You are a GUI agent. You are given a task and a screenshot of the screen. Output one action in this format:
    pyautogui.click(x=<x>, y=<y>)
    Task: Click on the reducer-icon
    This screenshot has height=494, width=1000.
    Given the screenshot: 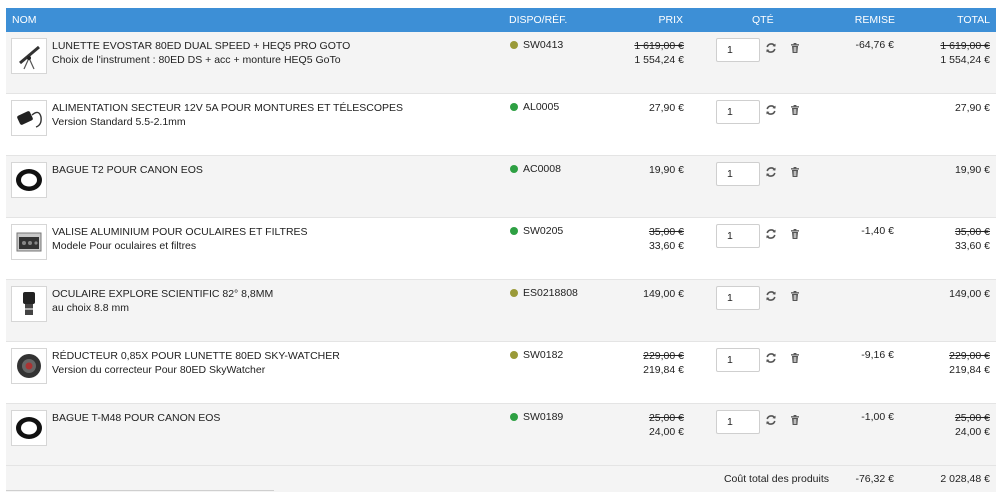 What is the action you would take?
    pyautogui.click(x=29, y=366)
    